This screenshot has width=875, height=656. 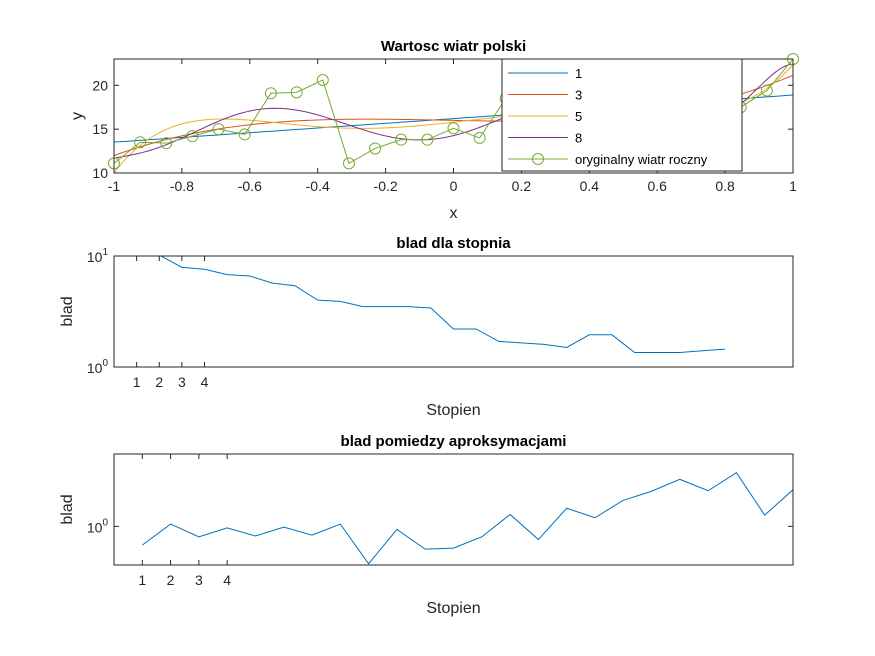 What do you see at coordinates (725, 186) in the screenshot?
I see `x-tick-label: 0.8` at bounding box center [725, 186].